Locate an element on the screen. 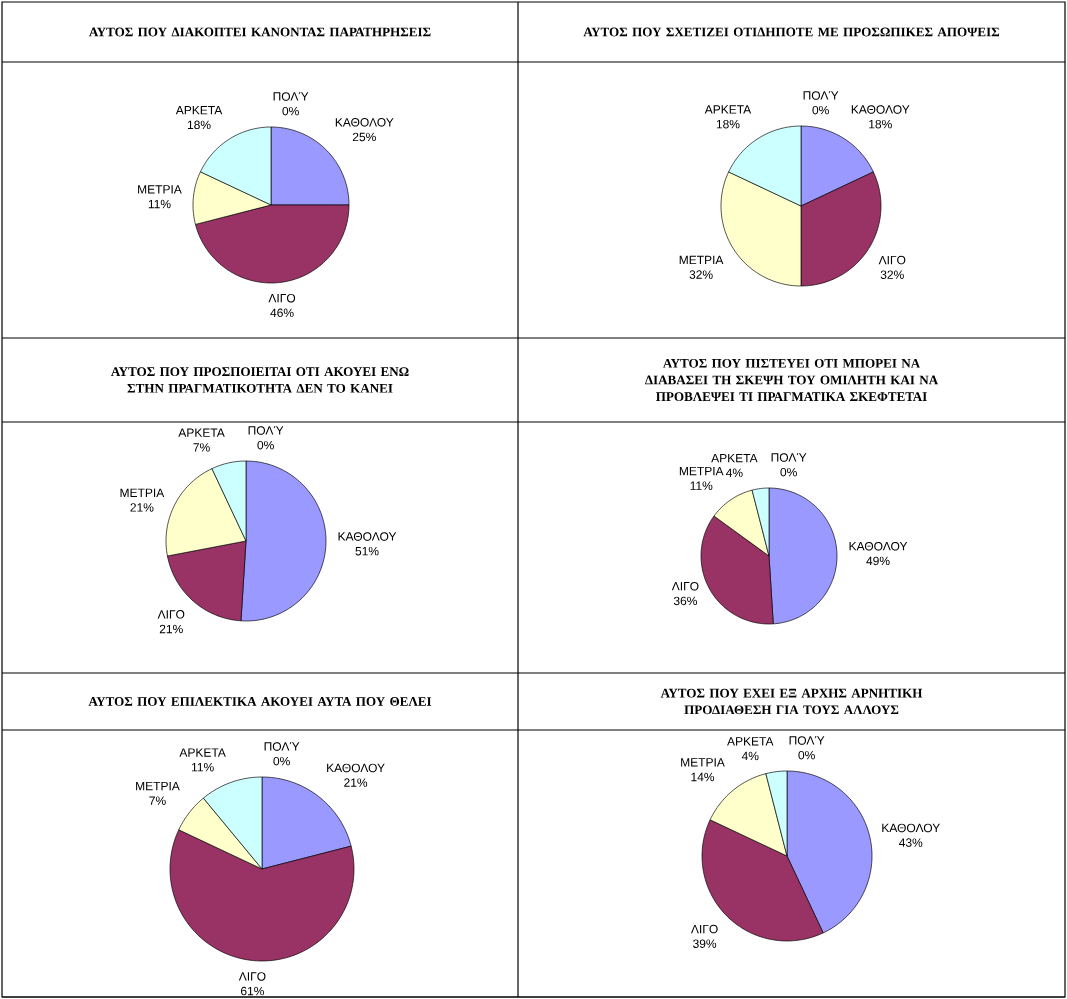 The width and height of the screenshot is (1067, 999). chart-title: ΑΥΤΟΣ ΠΟΥ ΣΧΕΤΙΖΕΙ ΟΤΙΔΗΠΟΤΕ ΜΕ ΠΡΟΣΩΠΙΚΕΣ ΑΠΟΨΕΙΣ is located at coordinates (791, 32).